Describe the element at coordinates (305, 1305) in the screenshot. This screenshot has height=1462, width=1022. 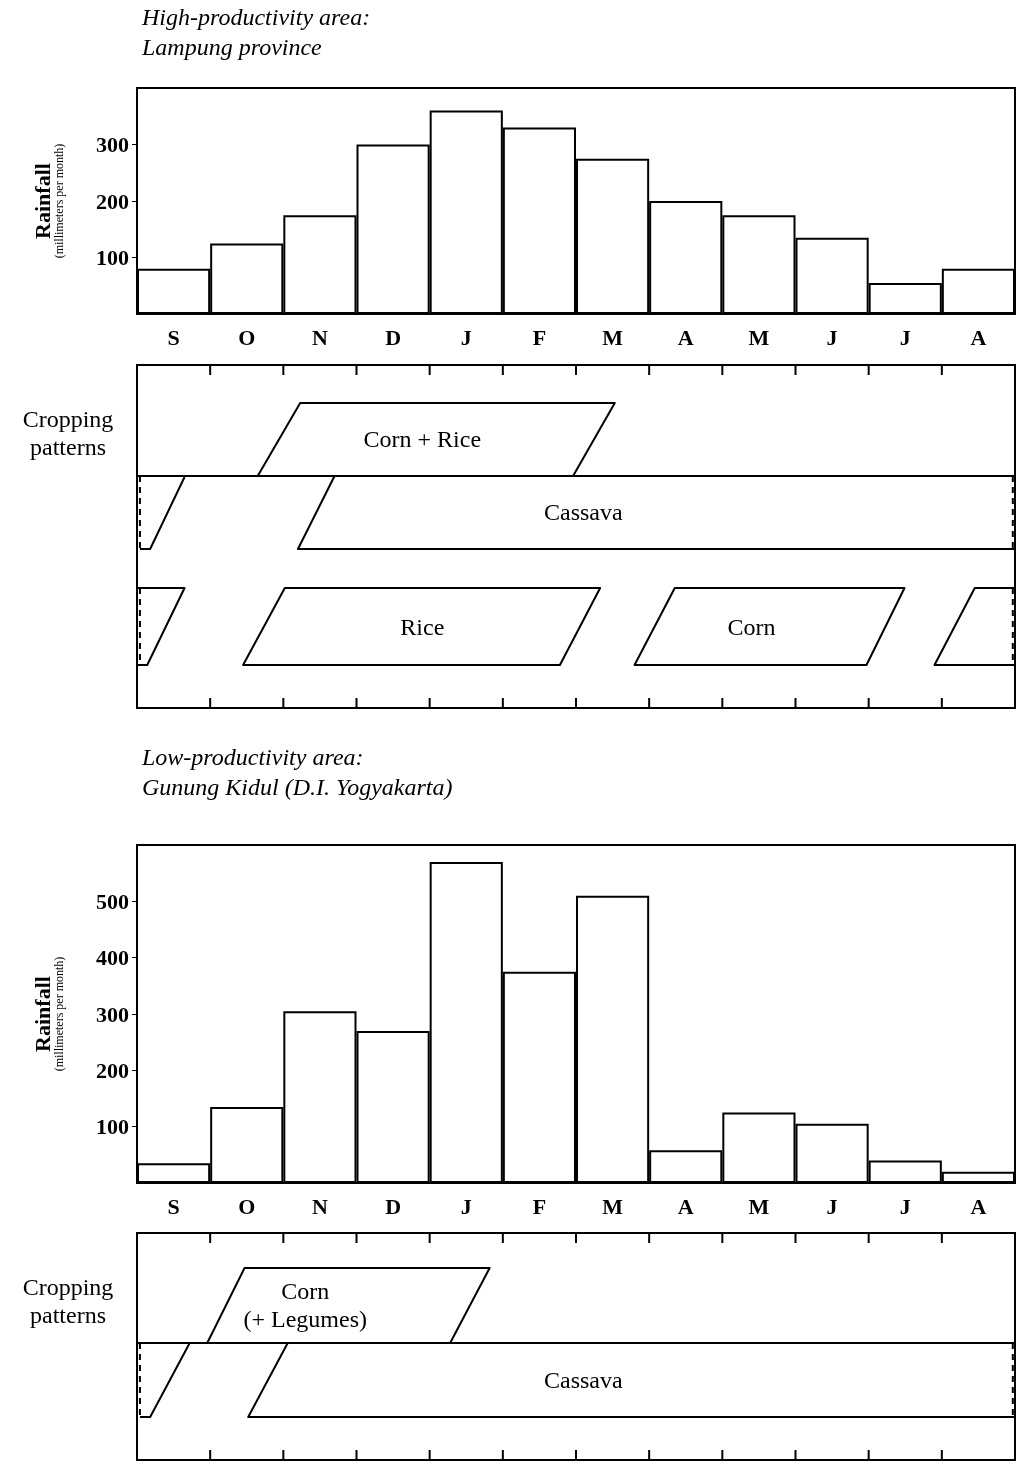
I see `text: Corn (+ Legumes)` at that location.